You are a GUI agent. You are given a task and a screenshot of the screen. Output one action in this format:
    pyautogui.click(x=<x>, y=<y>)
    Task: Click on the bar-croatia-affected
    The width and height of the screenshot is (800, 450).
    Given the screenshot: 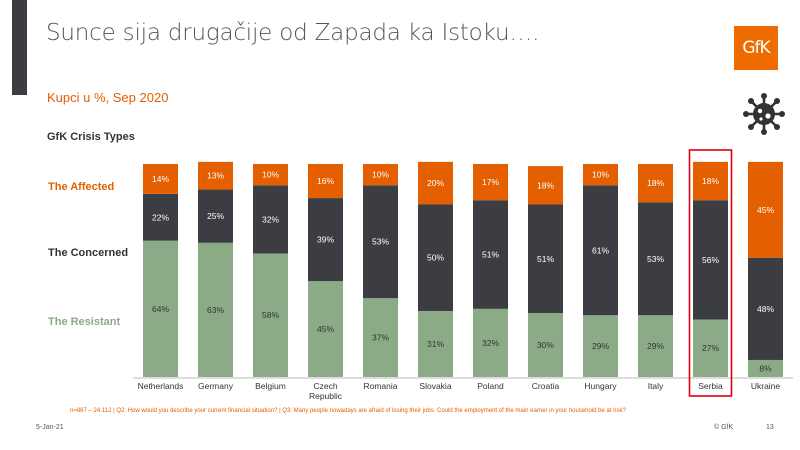 What is the action you would take?
    pyautogui.click(x=545, y=185)
    